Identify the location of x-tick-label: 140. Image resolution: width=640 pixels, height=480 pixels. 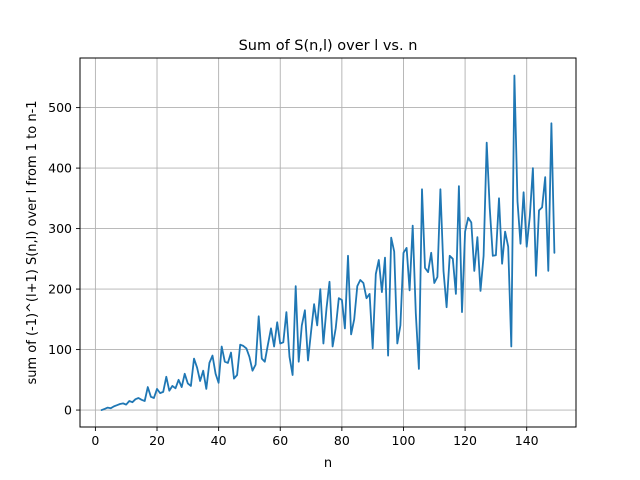
(527, 440).